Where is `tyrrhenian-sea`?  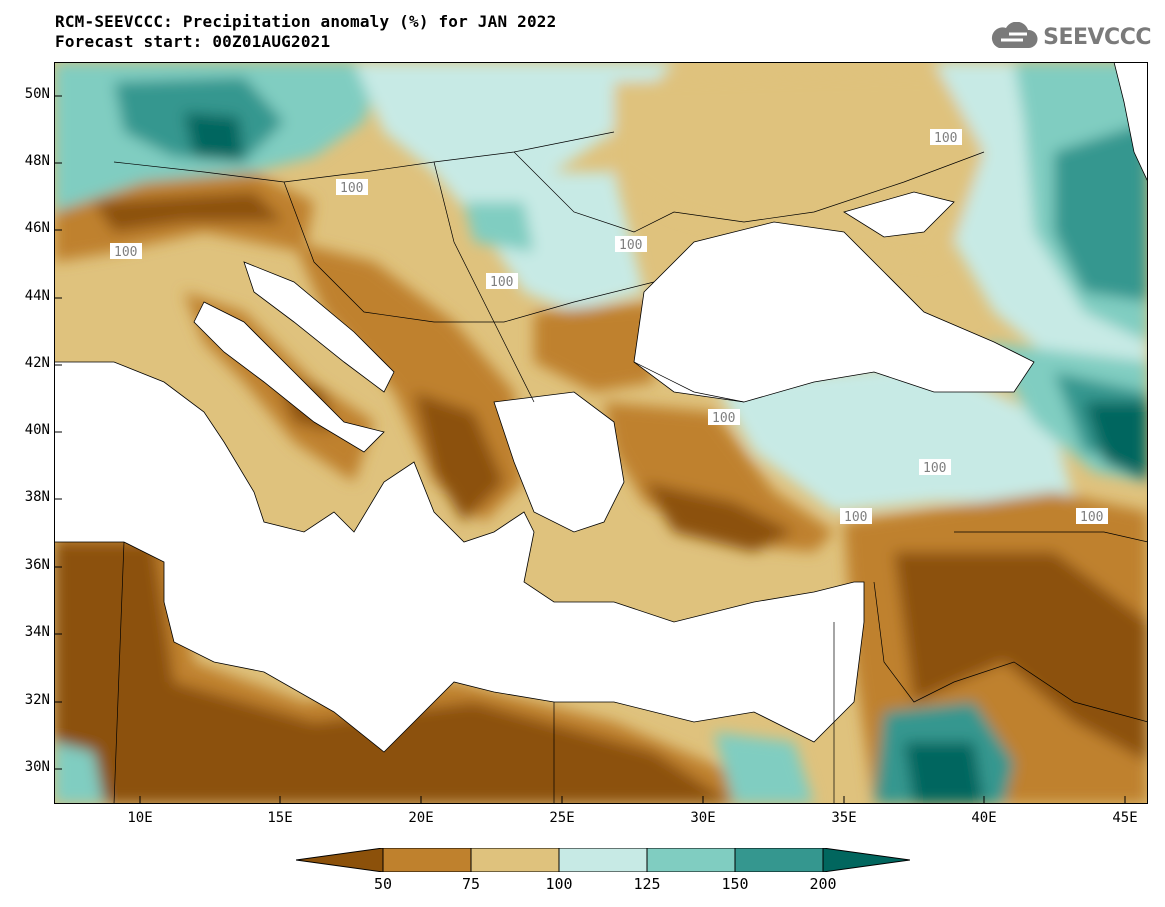
tyrrhenian-sea is located at coordinates (289, 377).